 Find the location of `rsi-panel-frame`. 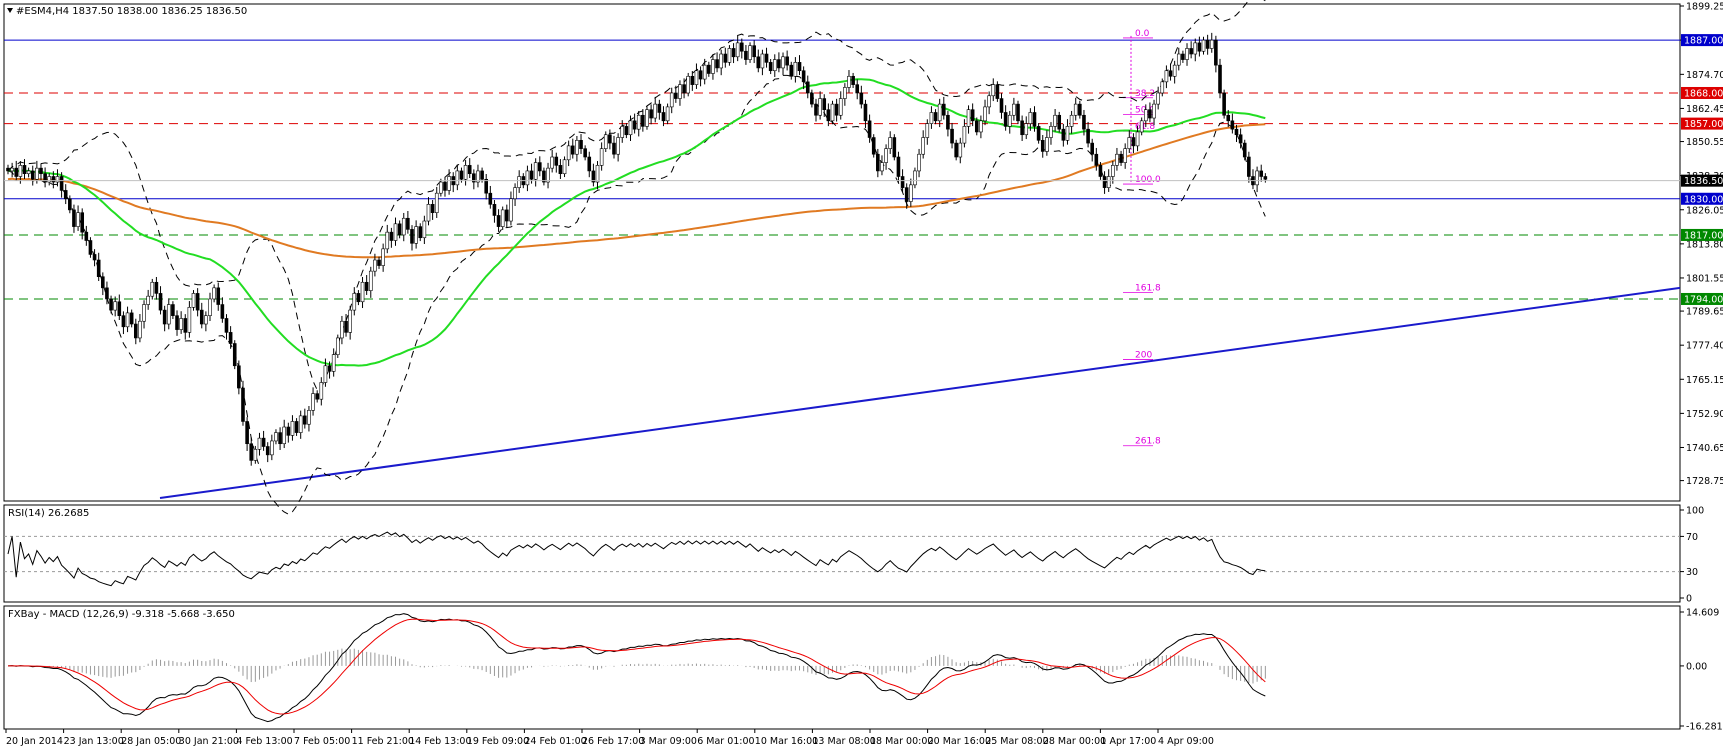

rsi-panel-frame is located at coordinates (842, 553).